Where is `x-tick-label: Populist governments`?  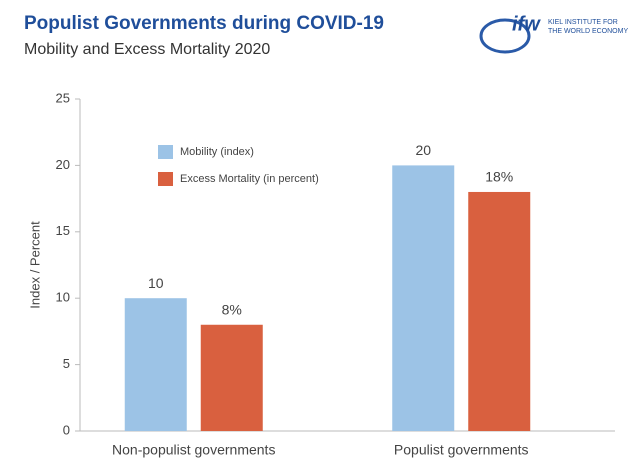 x-tick-label: Populist governments is located at coordinates (461, 450).